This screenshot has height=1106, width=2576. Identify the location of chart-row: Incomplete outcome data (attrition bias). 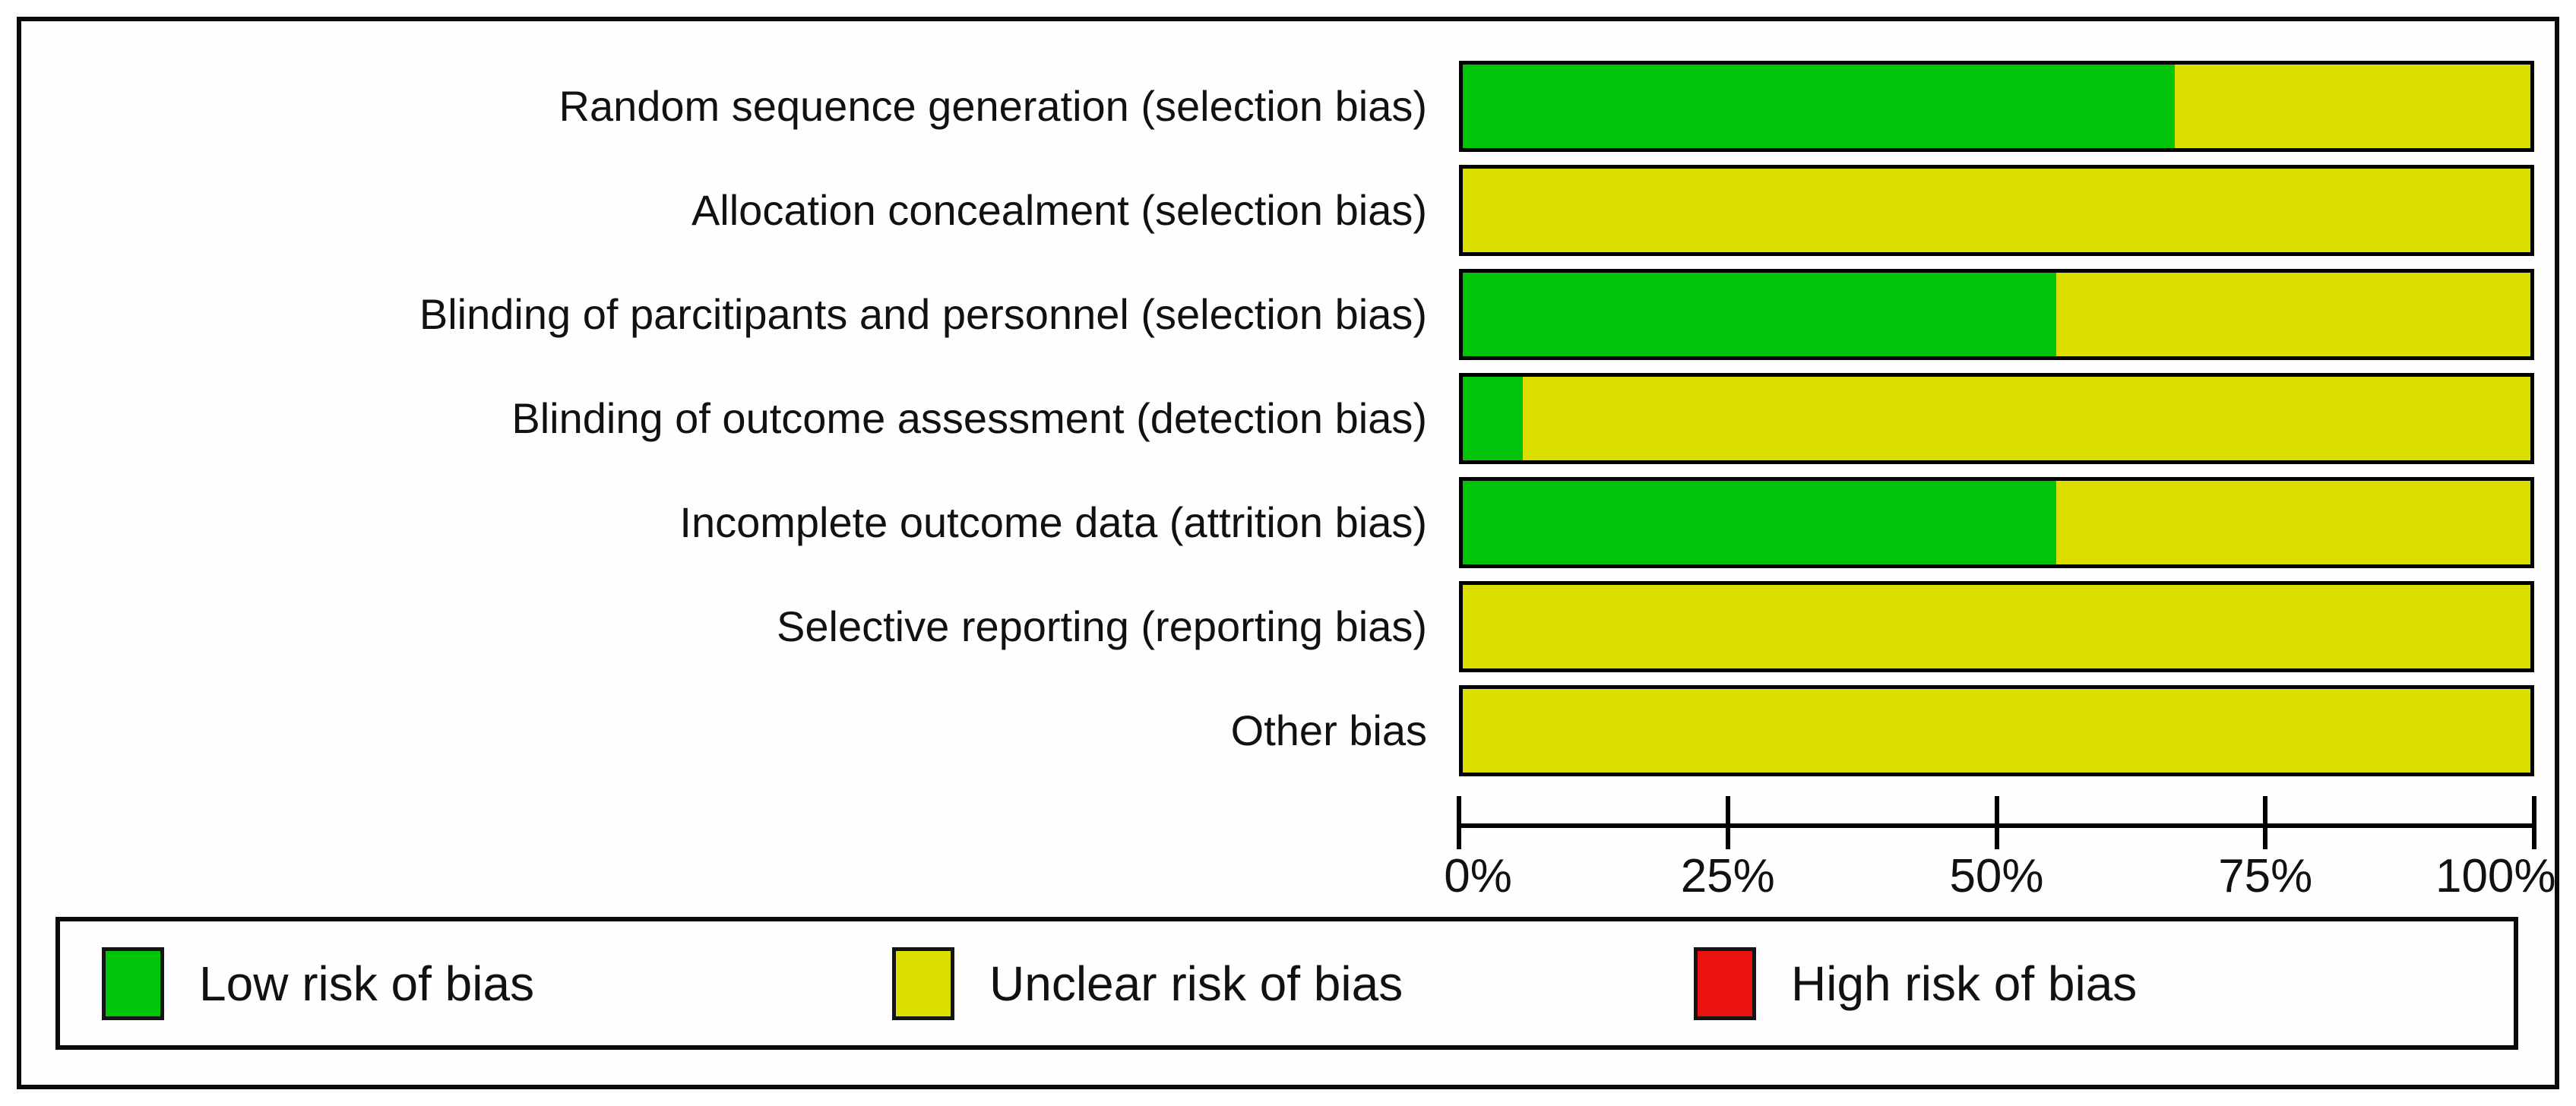
(1288, 522).